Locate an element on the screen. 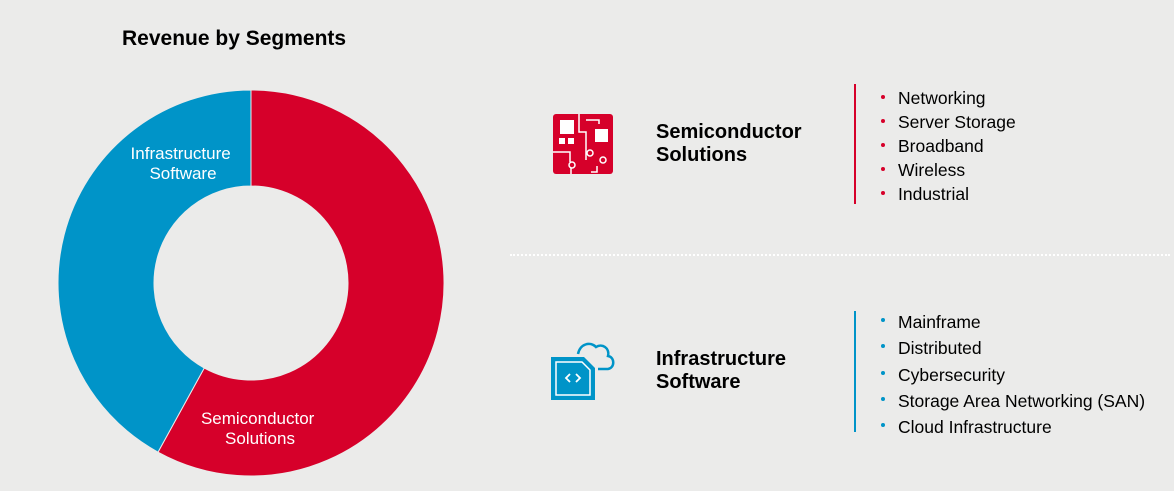  list-item: Mainframe is located at coordinates (1011, 322).